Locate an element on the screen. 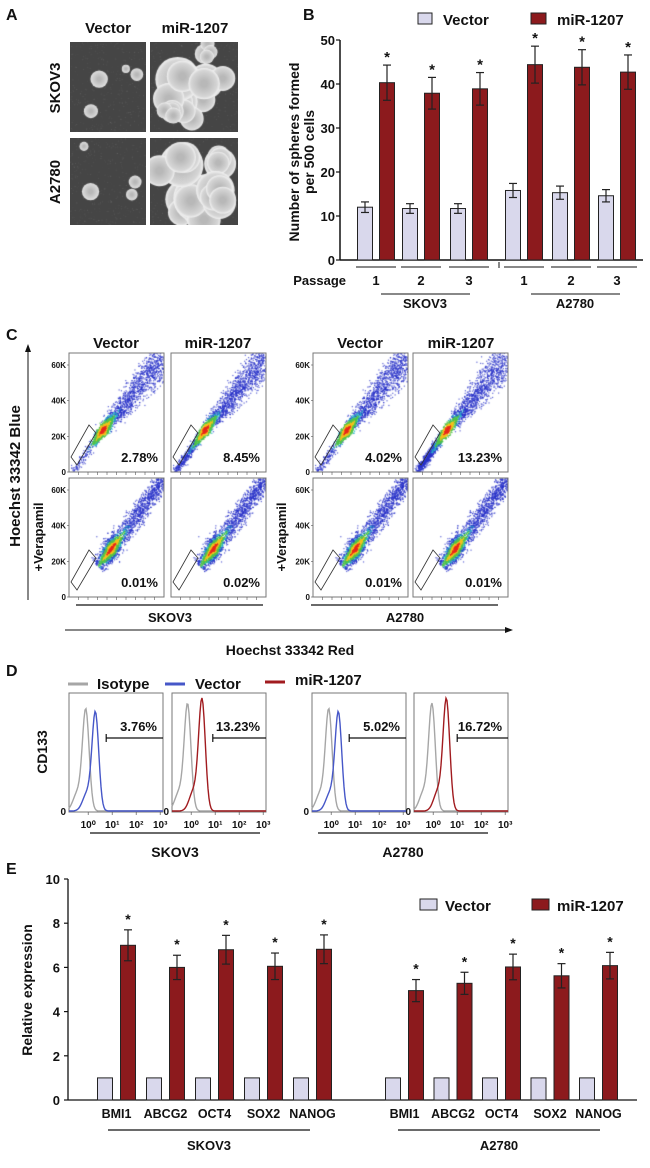  panel-label-a: A is located at coordinates (12, 15).